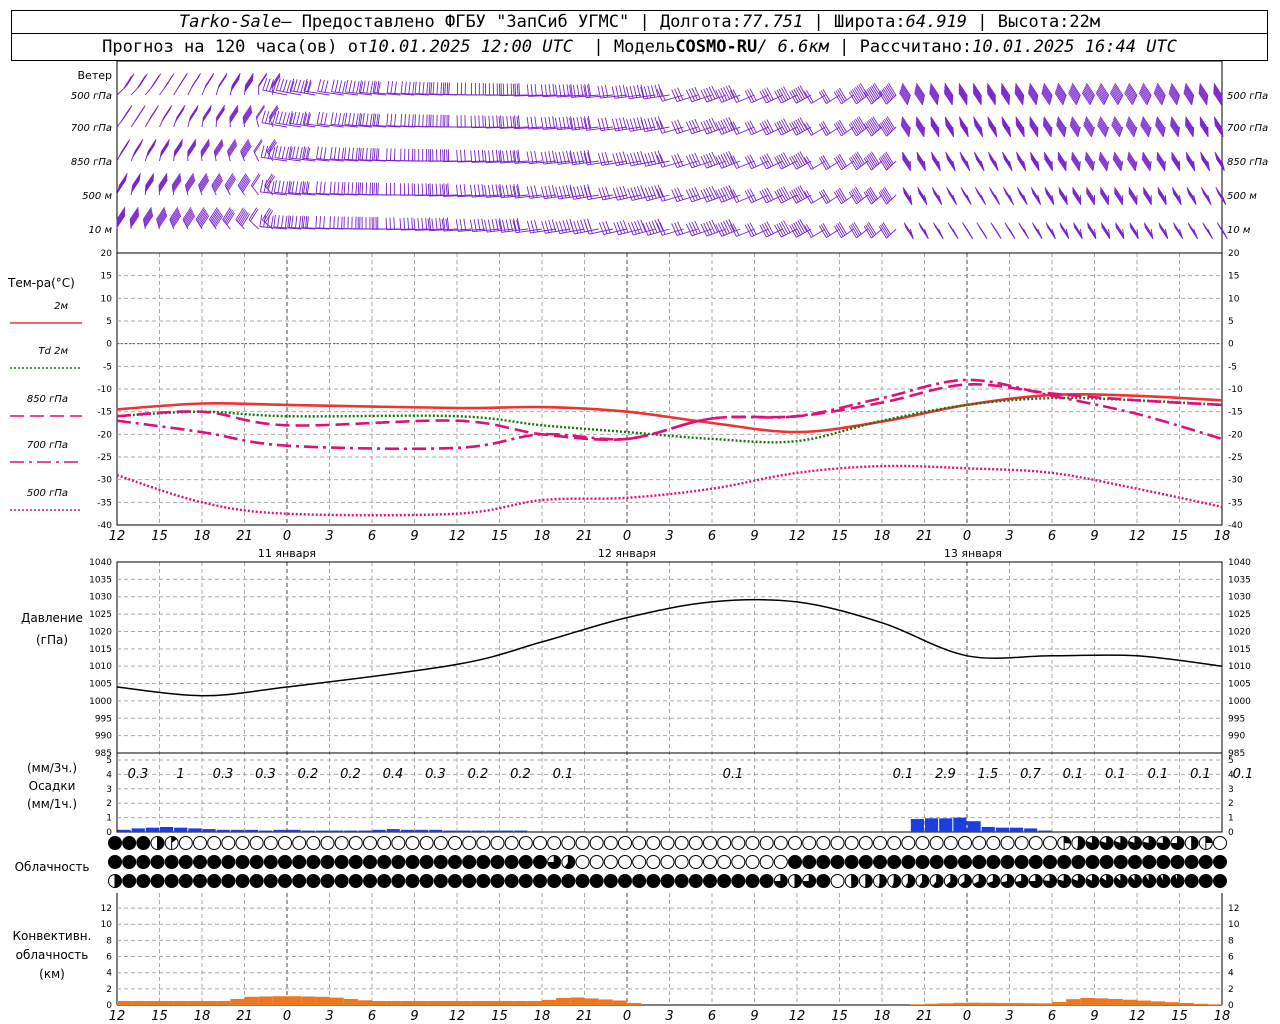 This screenshot has width=1280, height=1024. I want to click on conv-ytick-right: 12, so click(1233, 909).